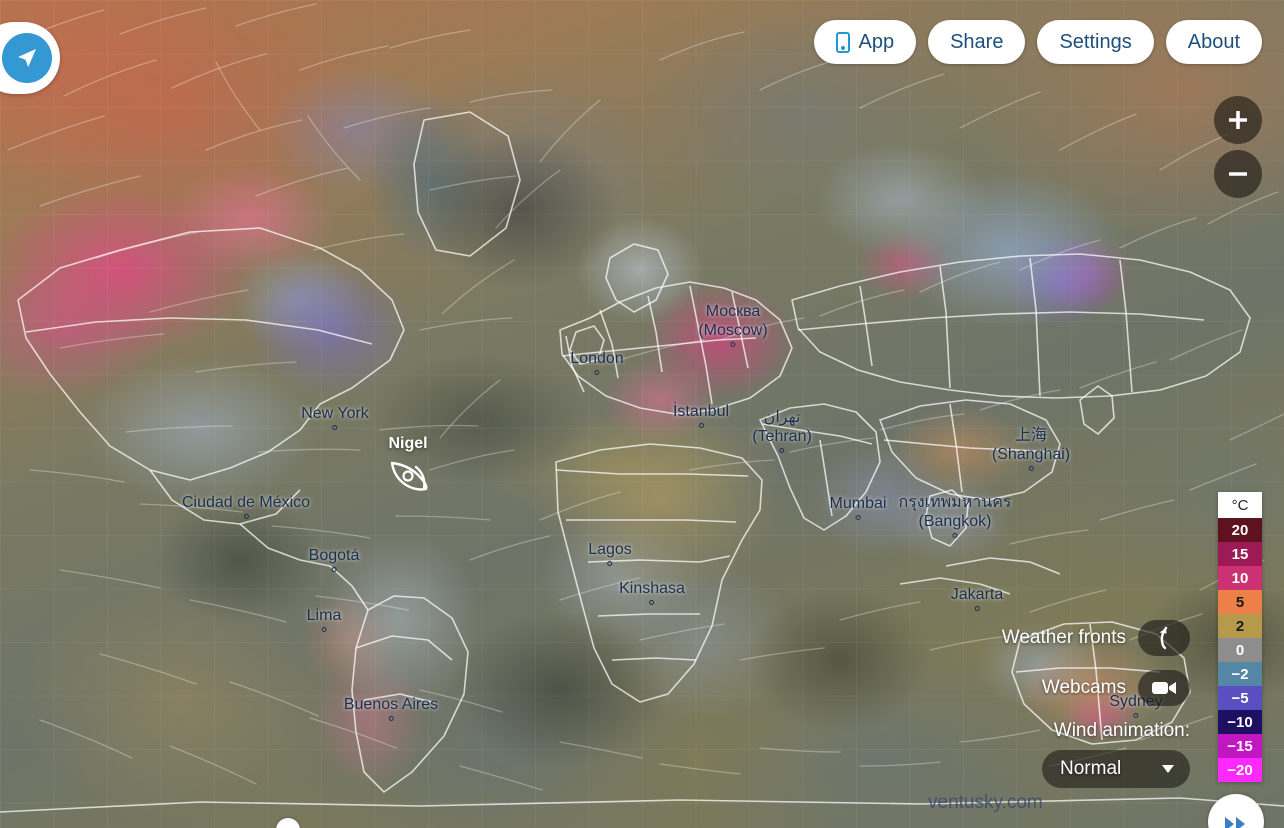 The height and width of the screenshot is (828, 1284). I want to click on city-name-local: Buenos Aires, so click(391, 704).